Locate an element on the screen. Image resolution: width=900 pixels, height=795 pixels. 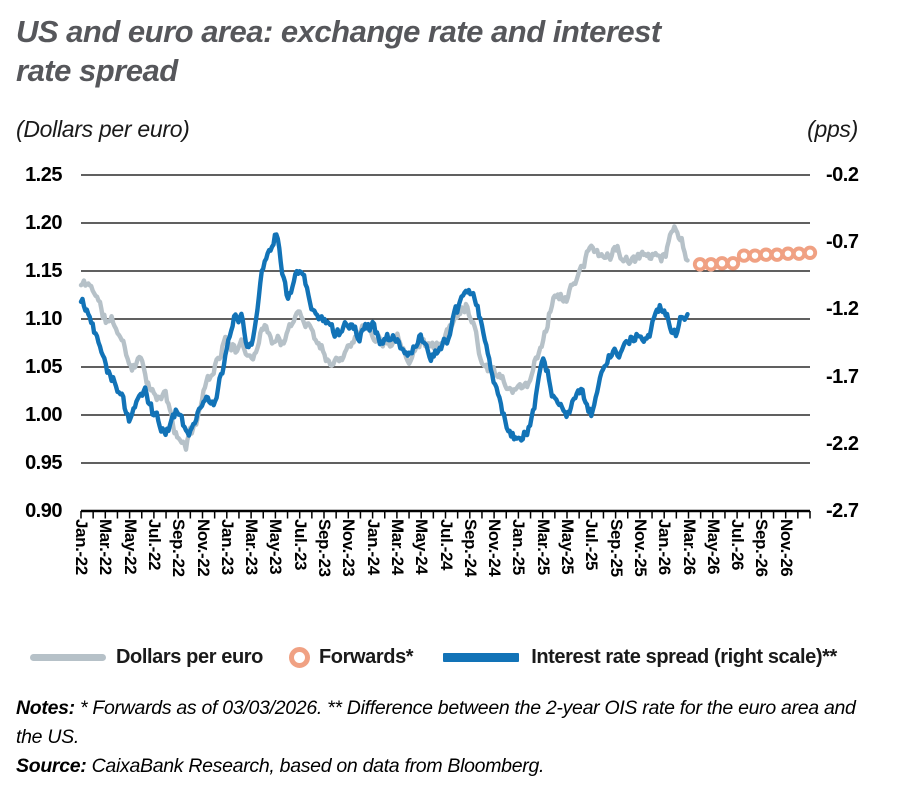
y-axis-right-label: -1.7 is located at coordinates (842, 376).